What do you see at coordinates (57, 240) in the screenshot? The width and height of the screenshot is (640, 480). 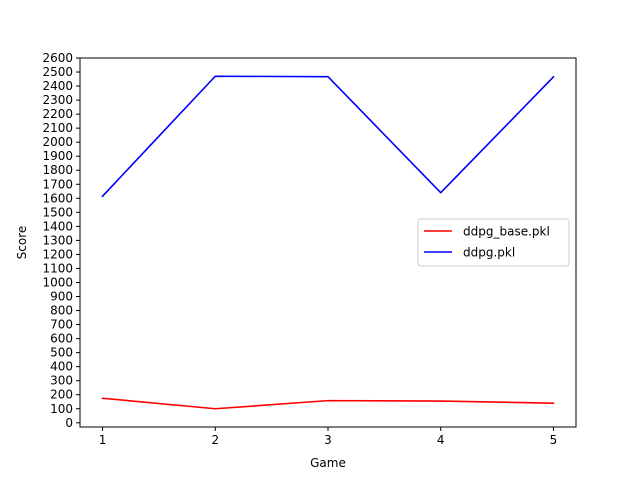 I see `y-tick-label: 1300` at bounding box center [57, 240].